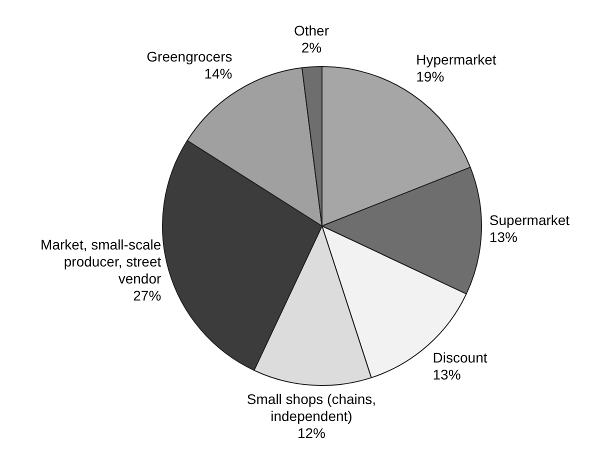 This screenshot has width=594, height=466. What do you see at coordinates (311, 48) in the screenshot?
I see `data-label: 2%` at bounding box center [311, 48].